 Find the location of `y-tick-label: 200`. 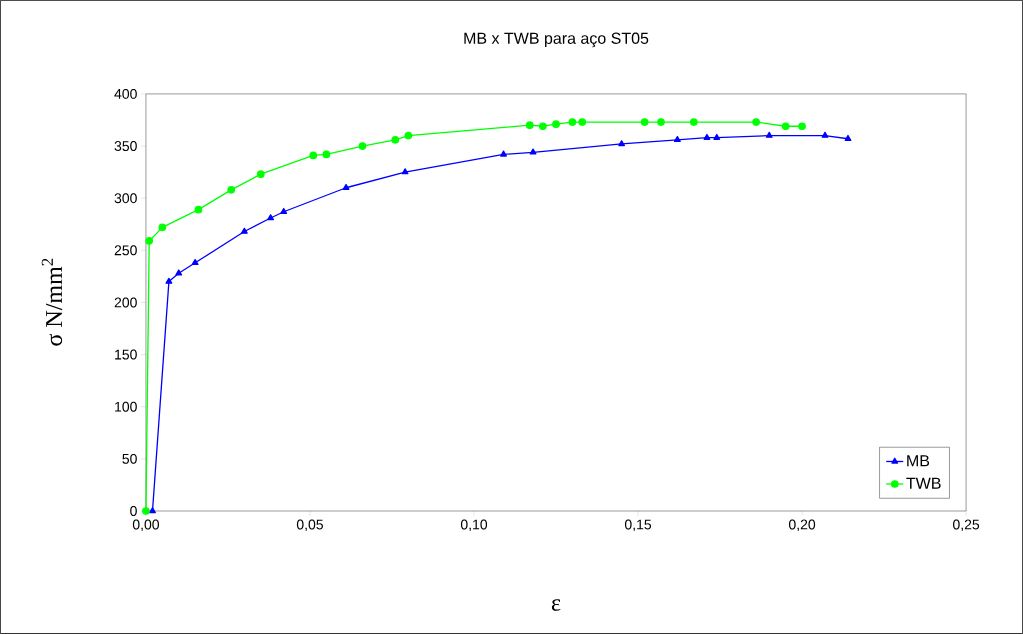

y-tick-label: 200 is located at coordinates (125, 302).